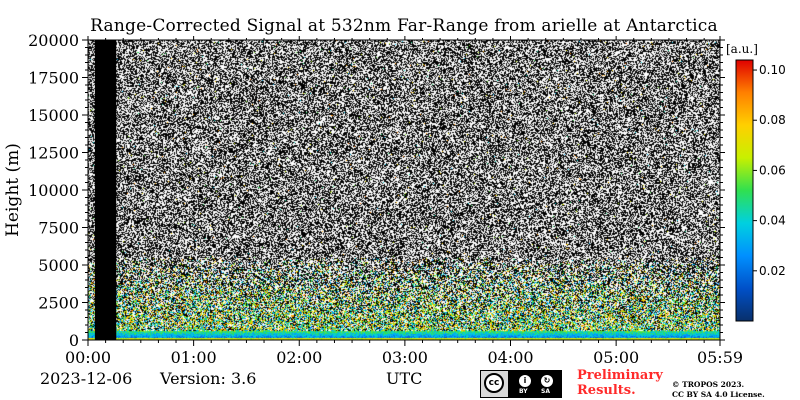  I want to click on x-tick-label: 05:00, so click(616, 357).